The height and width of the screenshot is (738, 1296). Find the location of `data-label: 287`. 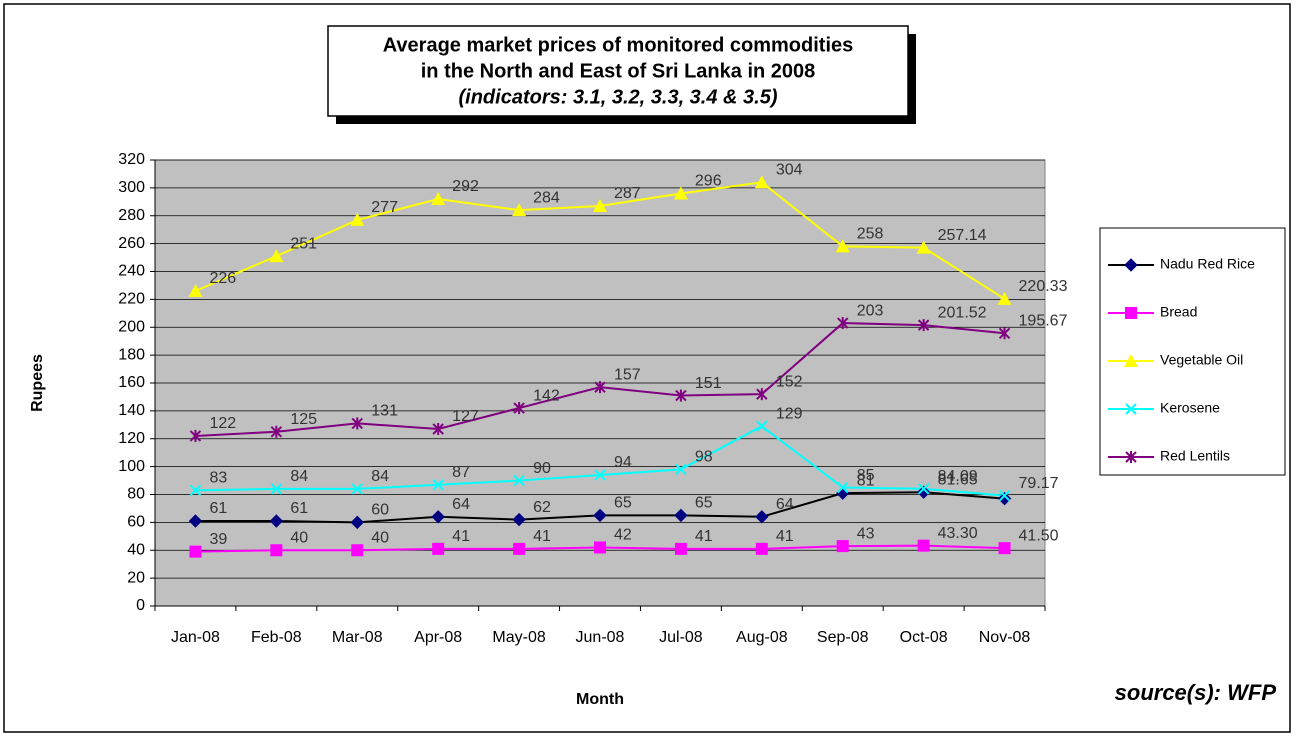

data-label: 287 is located at coordinates (627, 193).